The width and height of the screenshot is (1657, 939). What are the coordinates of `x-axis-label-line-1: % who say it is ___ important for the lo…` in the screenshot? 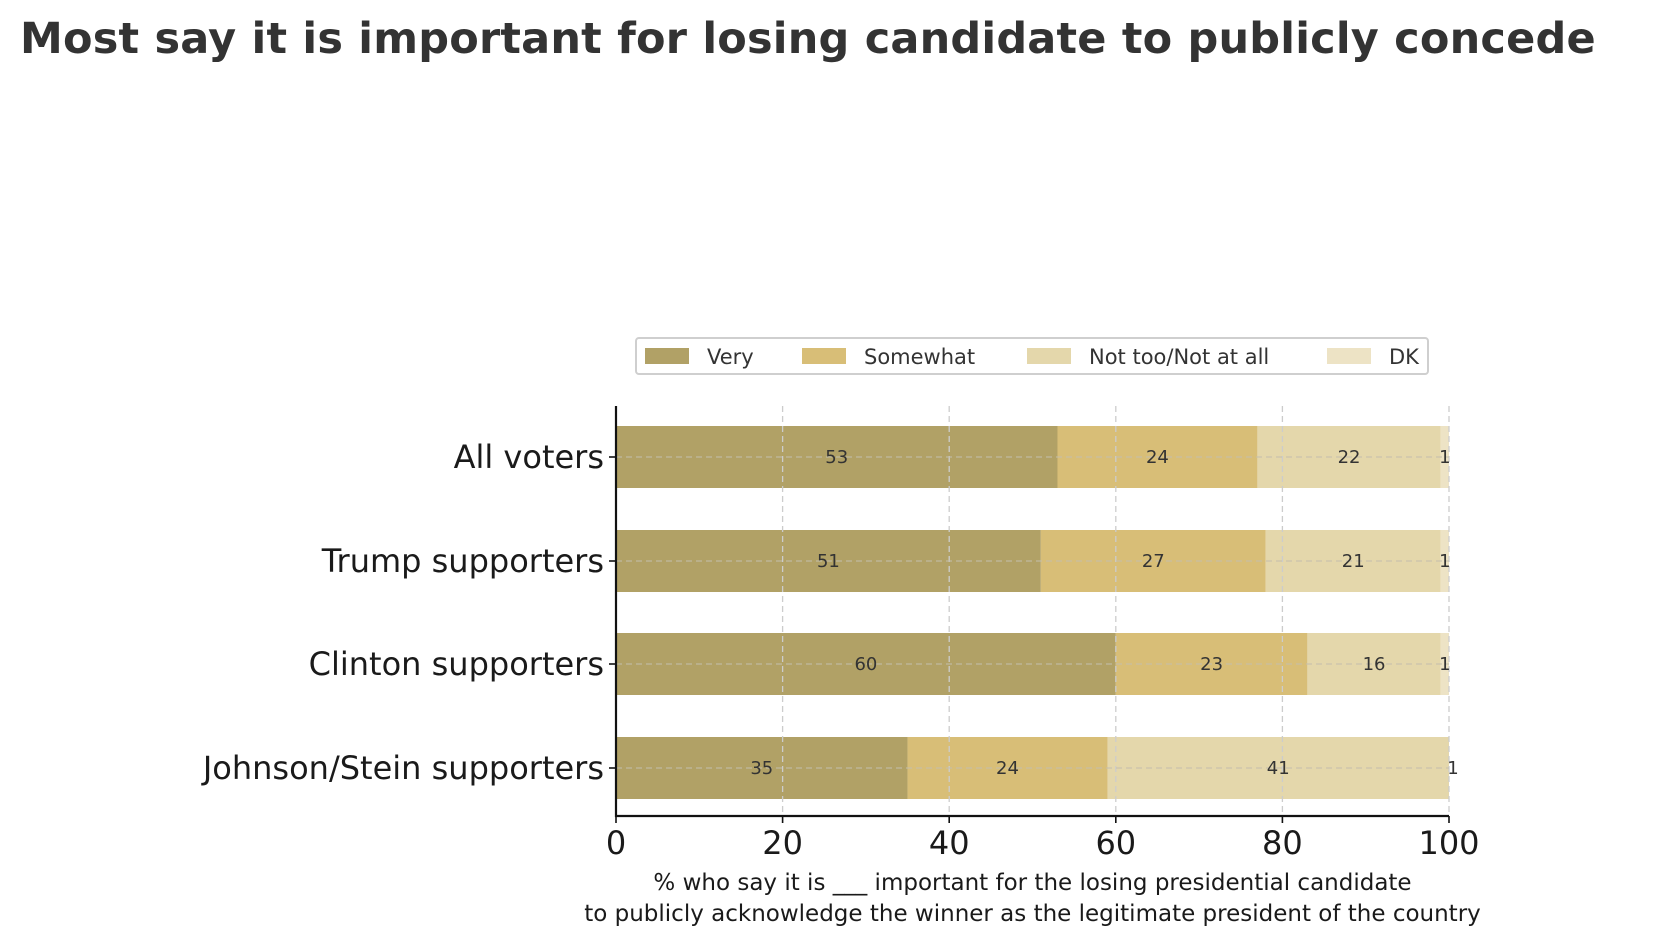 It's located at (1032, 883).